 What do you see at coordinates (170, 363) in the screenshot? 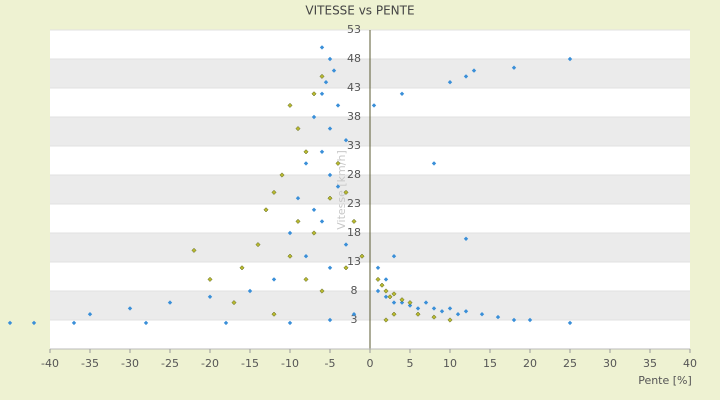
I see `x-tick-label: -25` at bounding box center [170, 363].